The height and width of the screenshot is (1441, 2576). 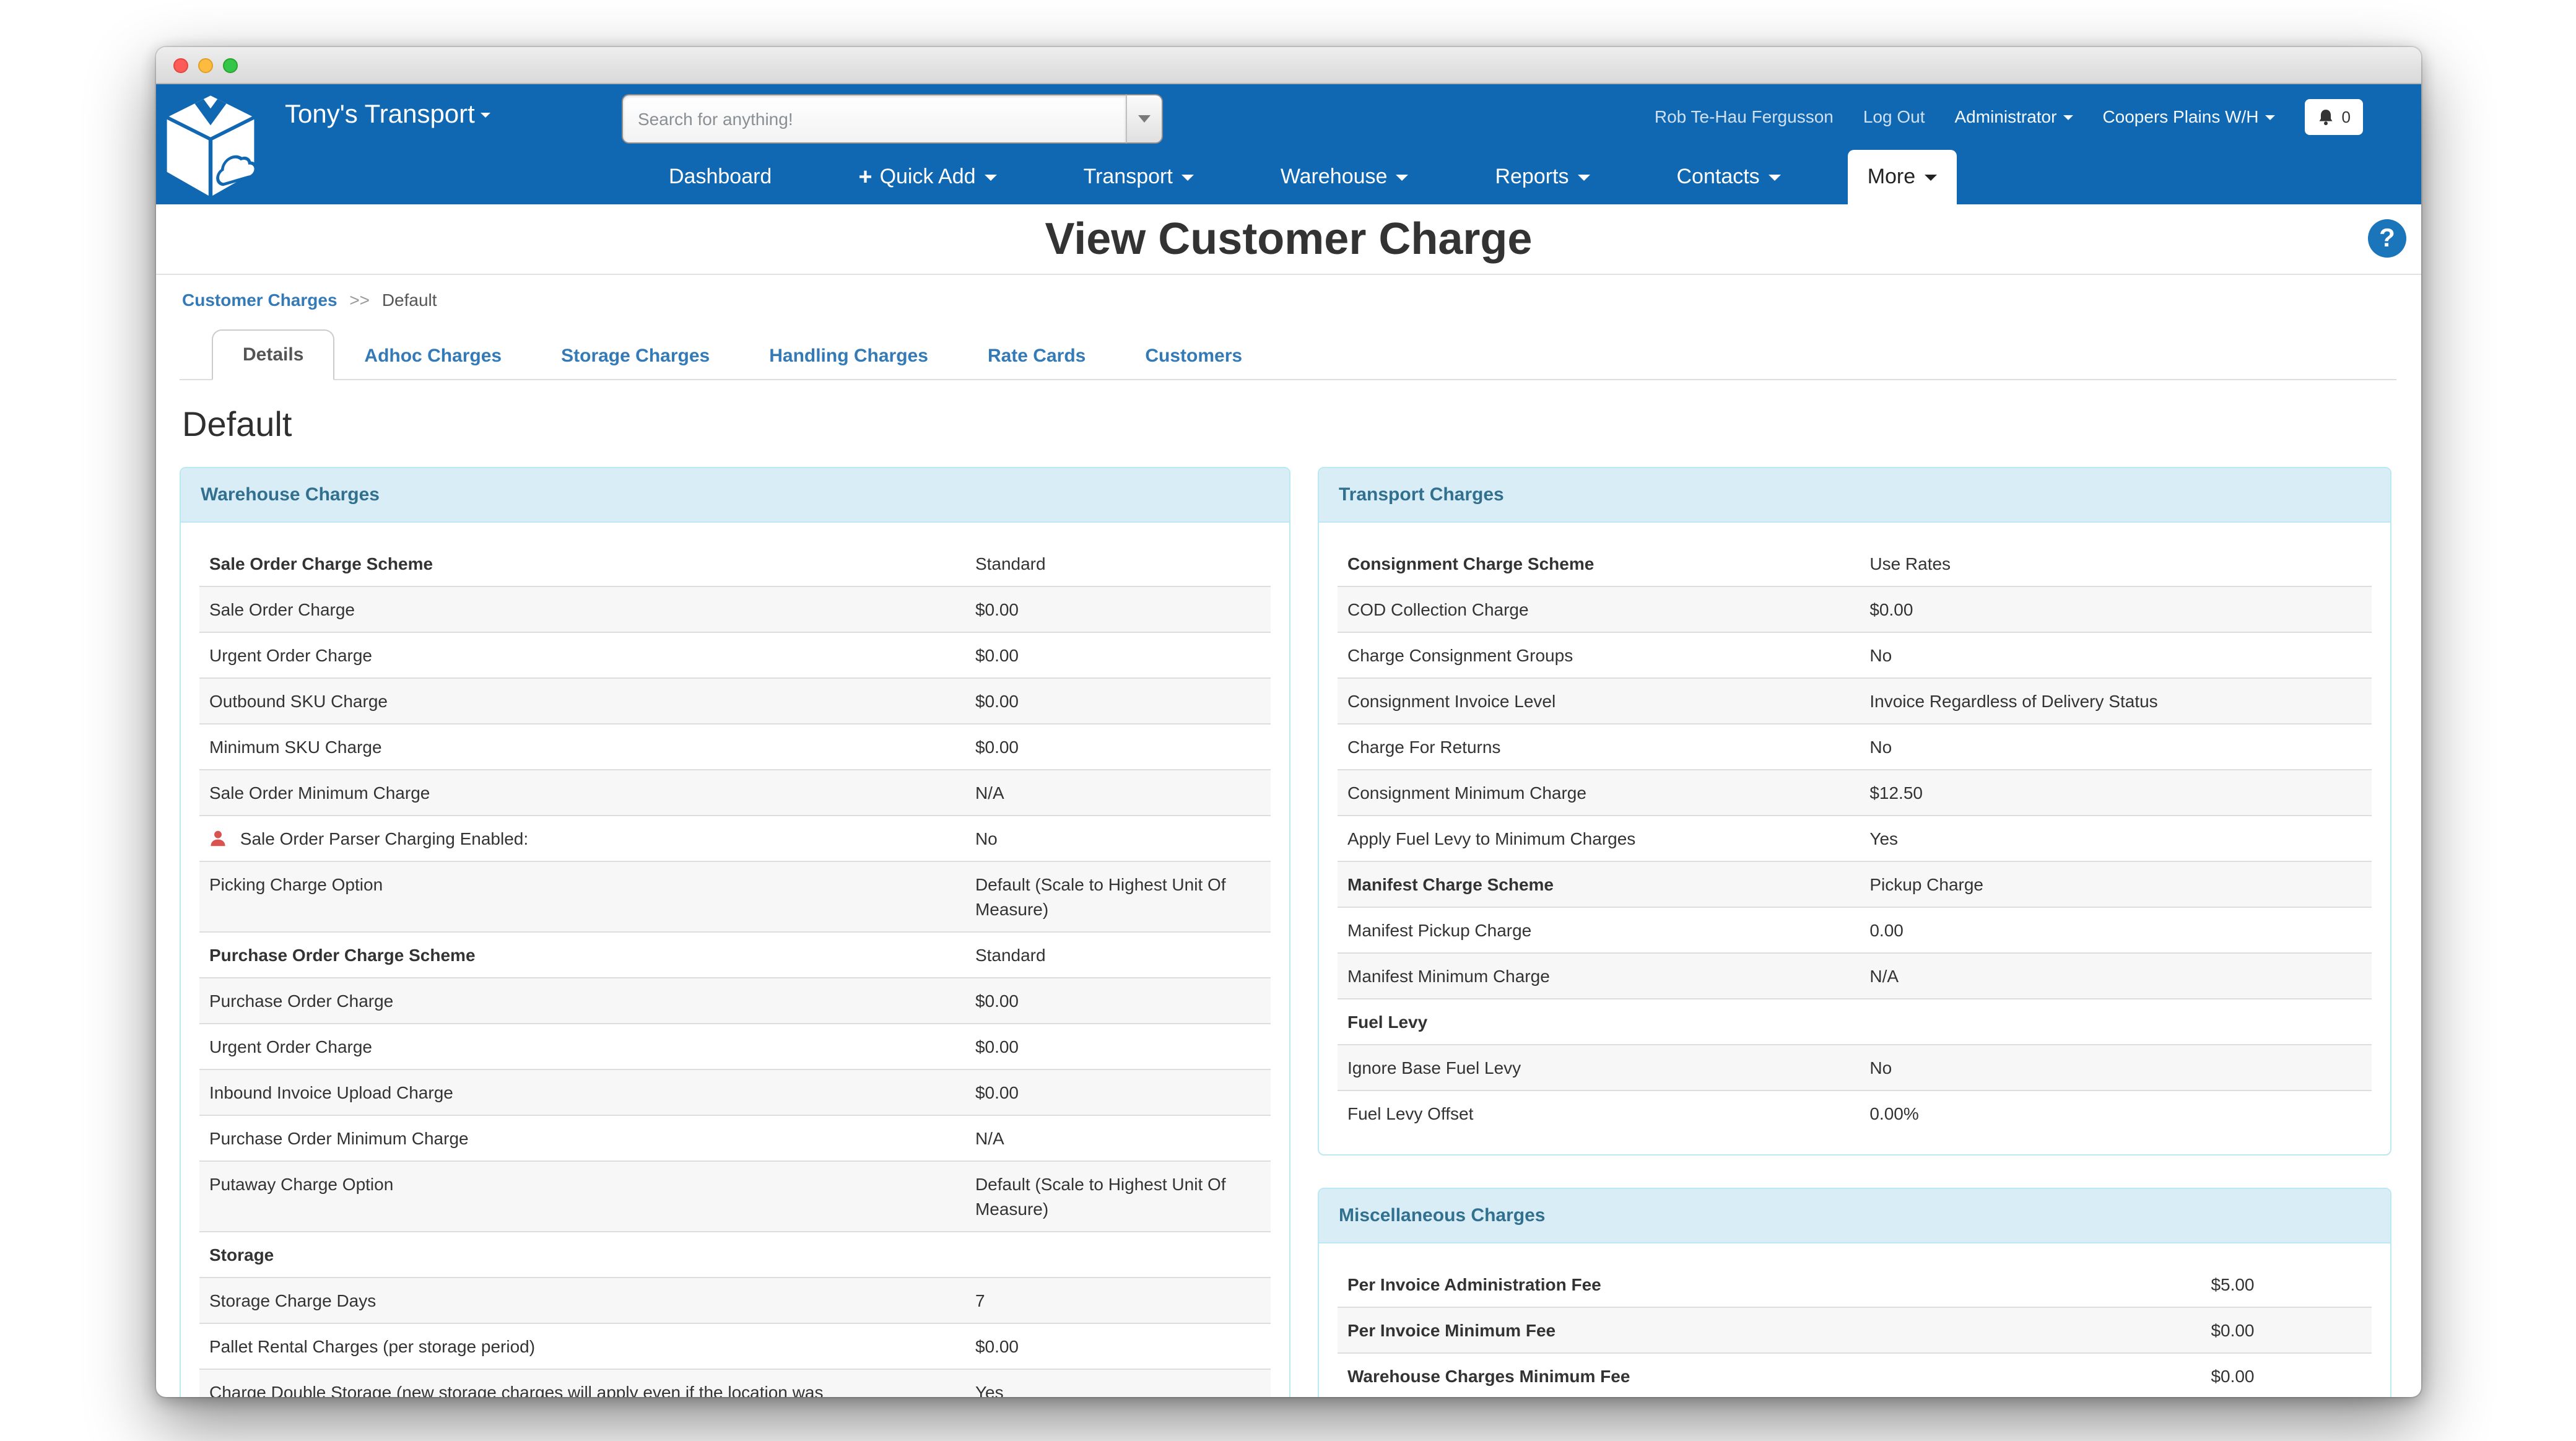 I want to click on charge-label: Fuel Levy, so click(x=1599, y=1022).